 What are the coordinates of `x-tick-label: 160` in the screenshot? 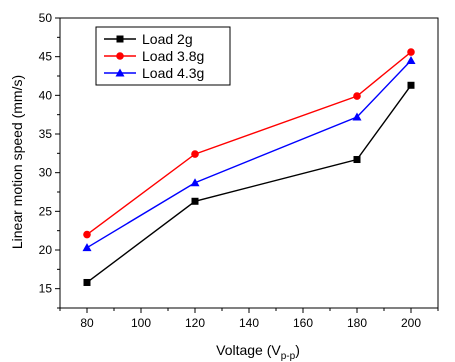 It's located at (303, 323).